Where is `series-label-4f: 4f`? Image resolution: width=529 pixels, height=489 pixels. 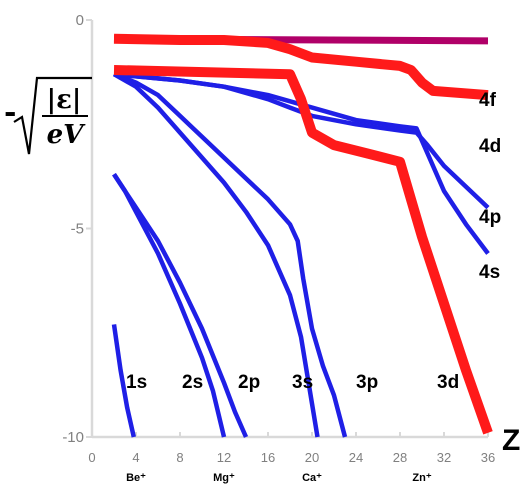
series-label-4f: 4f is located at coordinates (488, 100).